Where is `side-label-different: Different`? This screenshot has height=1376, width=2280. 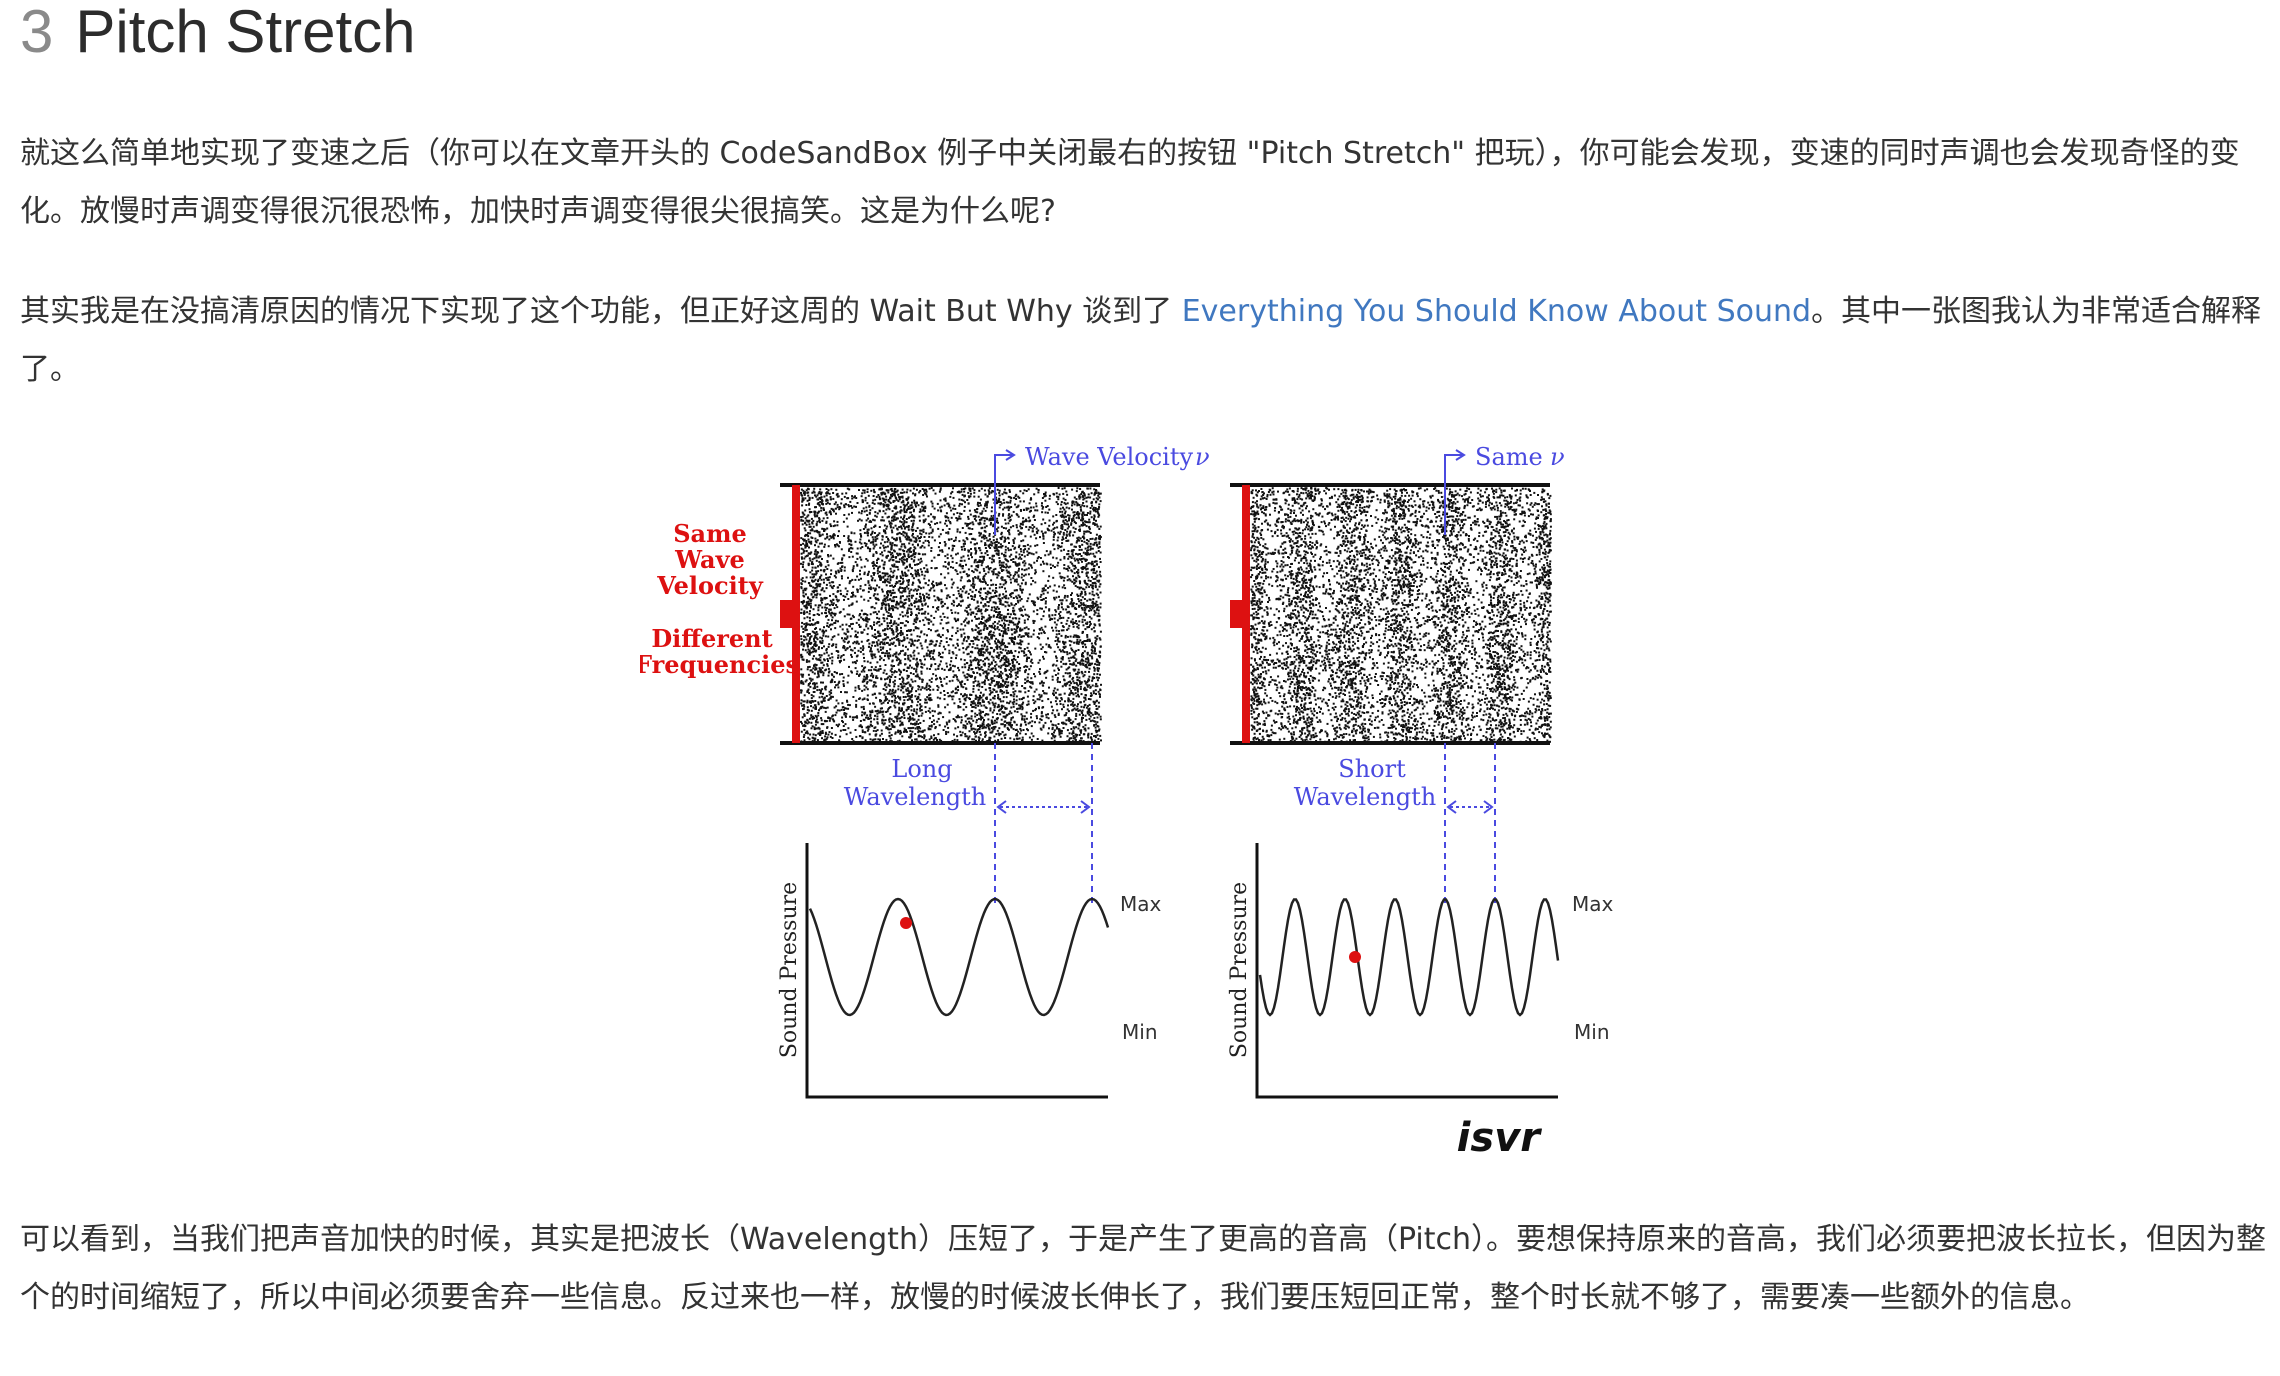
side-label-different: Different is located at coordinates (711, 638).